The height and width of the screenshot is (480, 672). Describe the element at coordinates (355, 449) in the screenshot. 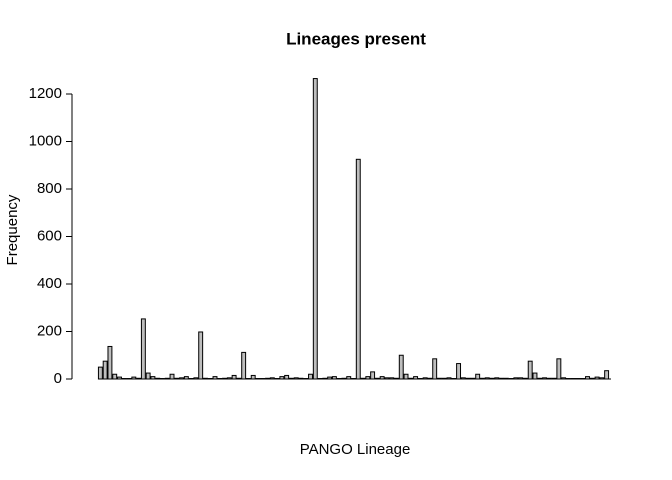

I see `x-axis-label: PANGO Lineage` at that location.